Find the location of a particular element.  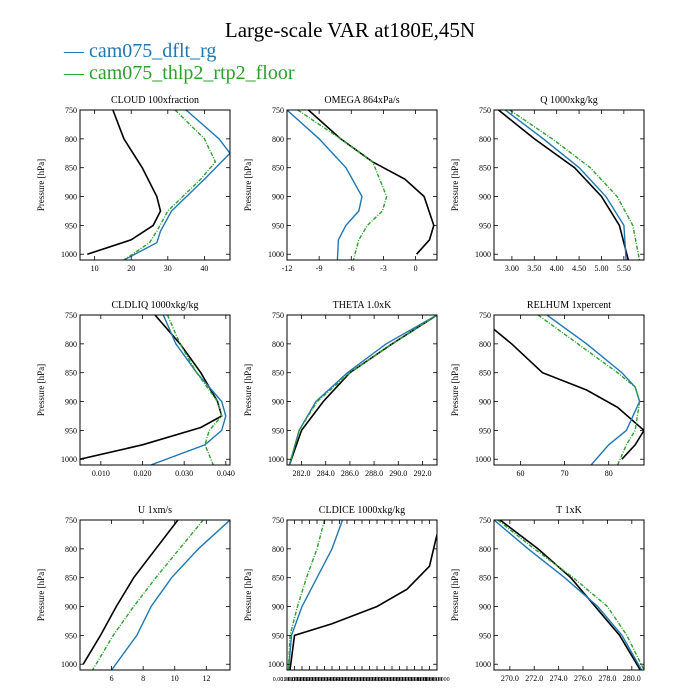

legend-line-thlp2: — is located at coordinates (76, 73).